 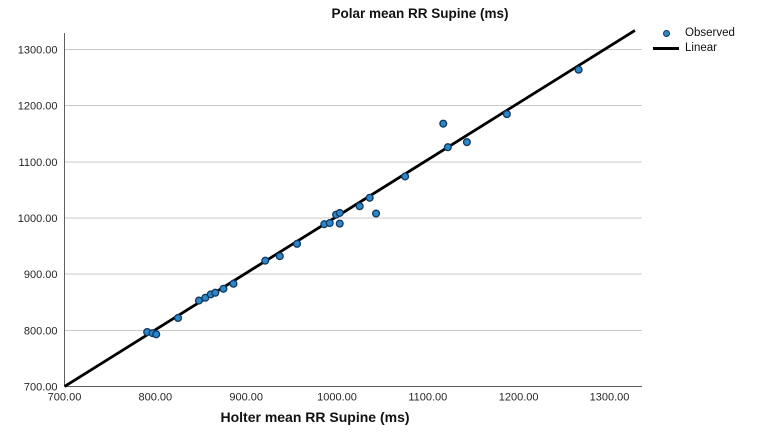 I want to click on legend-linear-label: Linear, so click(x=701, y=48).